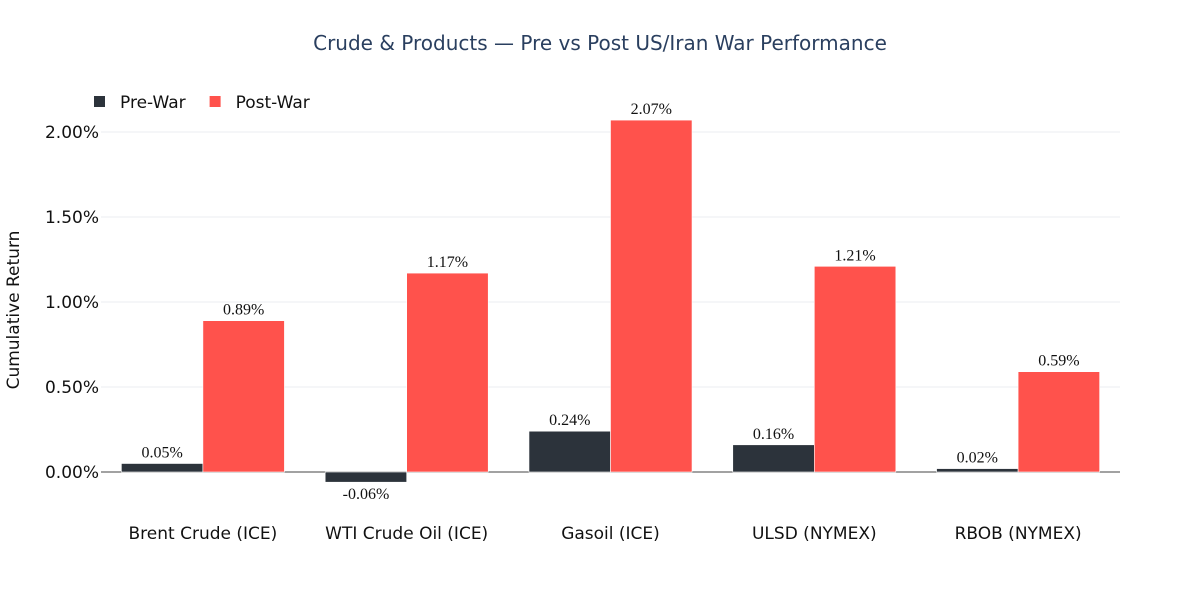  I want to click on x-tick-label: ULSD (NYMEX), so click(814, 534).